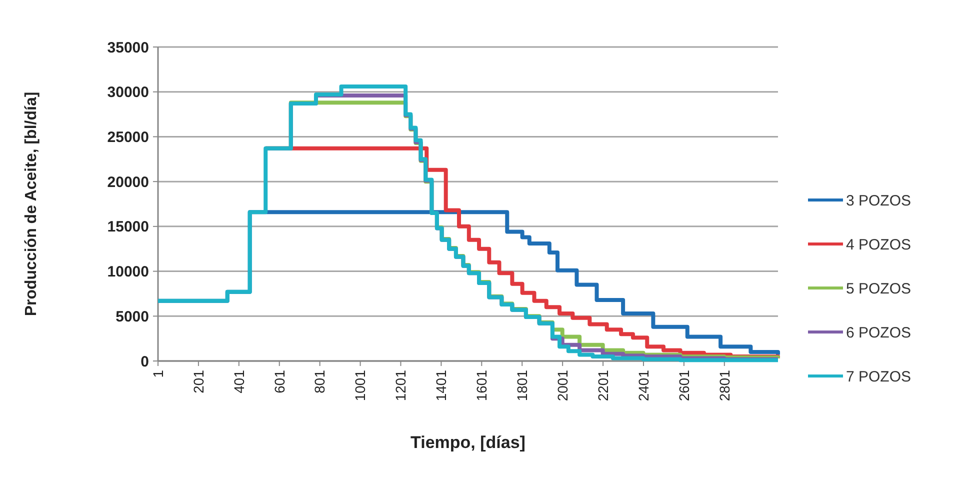 Image resolution: width=968 pixels, height=491 pixels. What do you see at coordinates (879, 289) in the screenshot?
I see `legend-label: 5 POZOS` at bounding box center [879, 289].